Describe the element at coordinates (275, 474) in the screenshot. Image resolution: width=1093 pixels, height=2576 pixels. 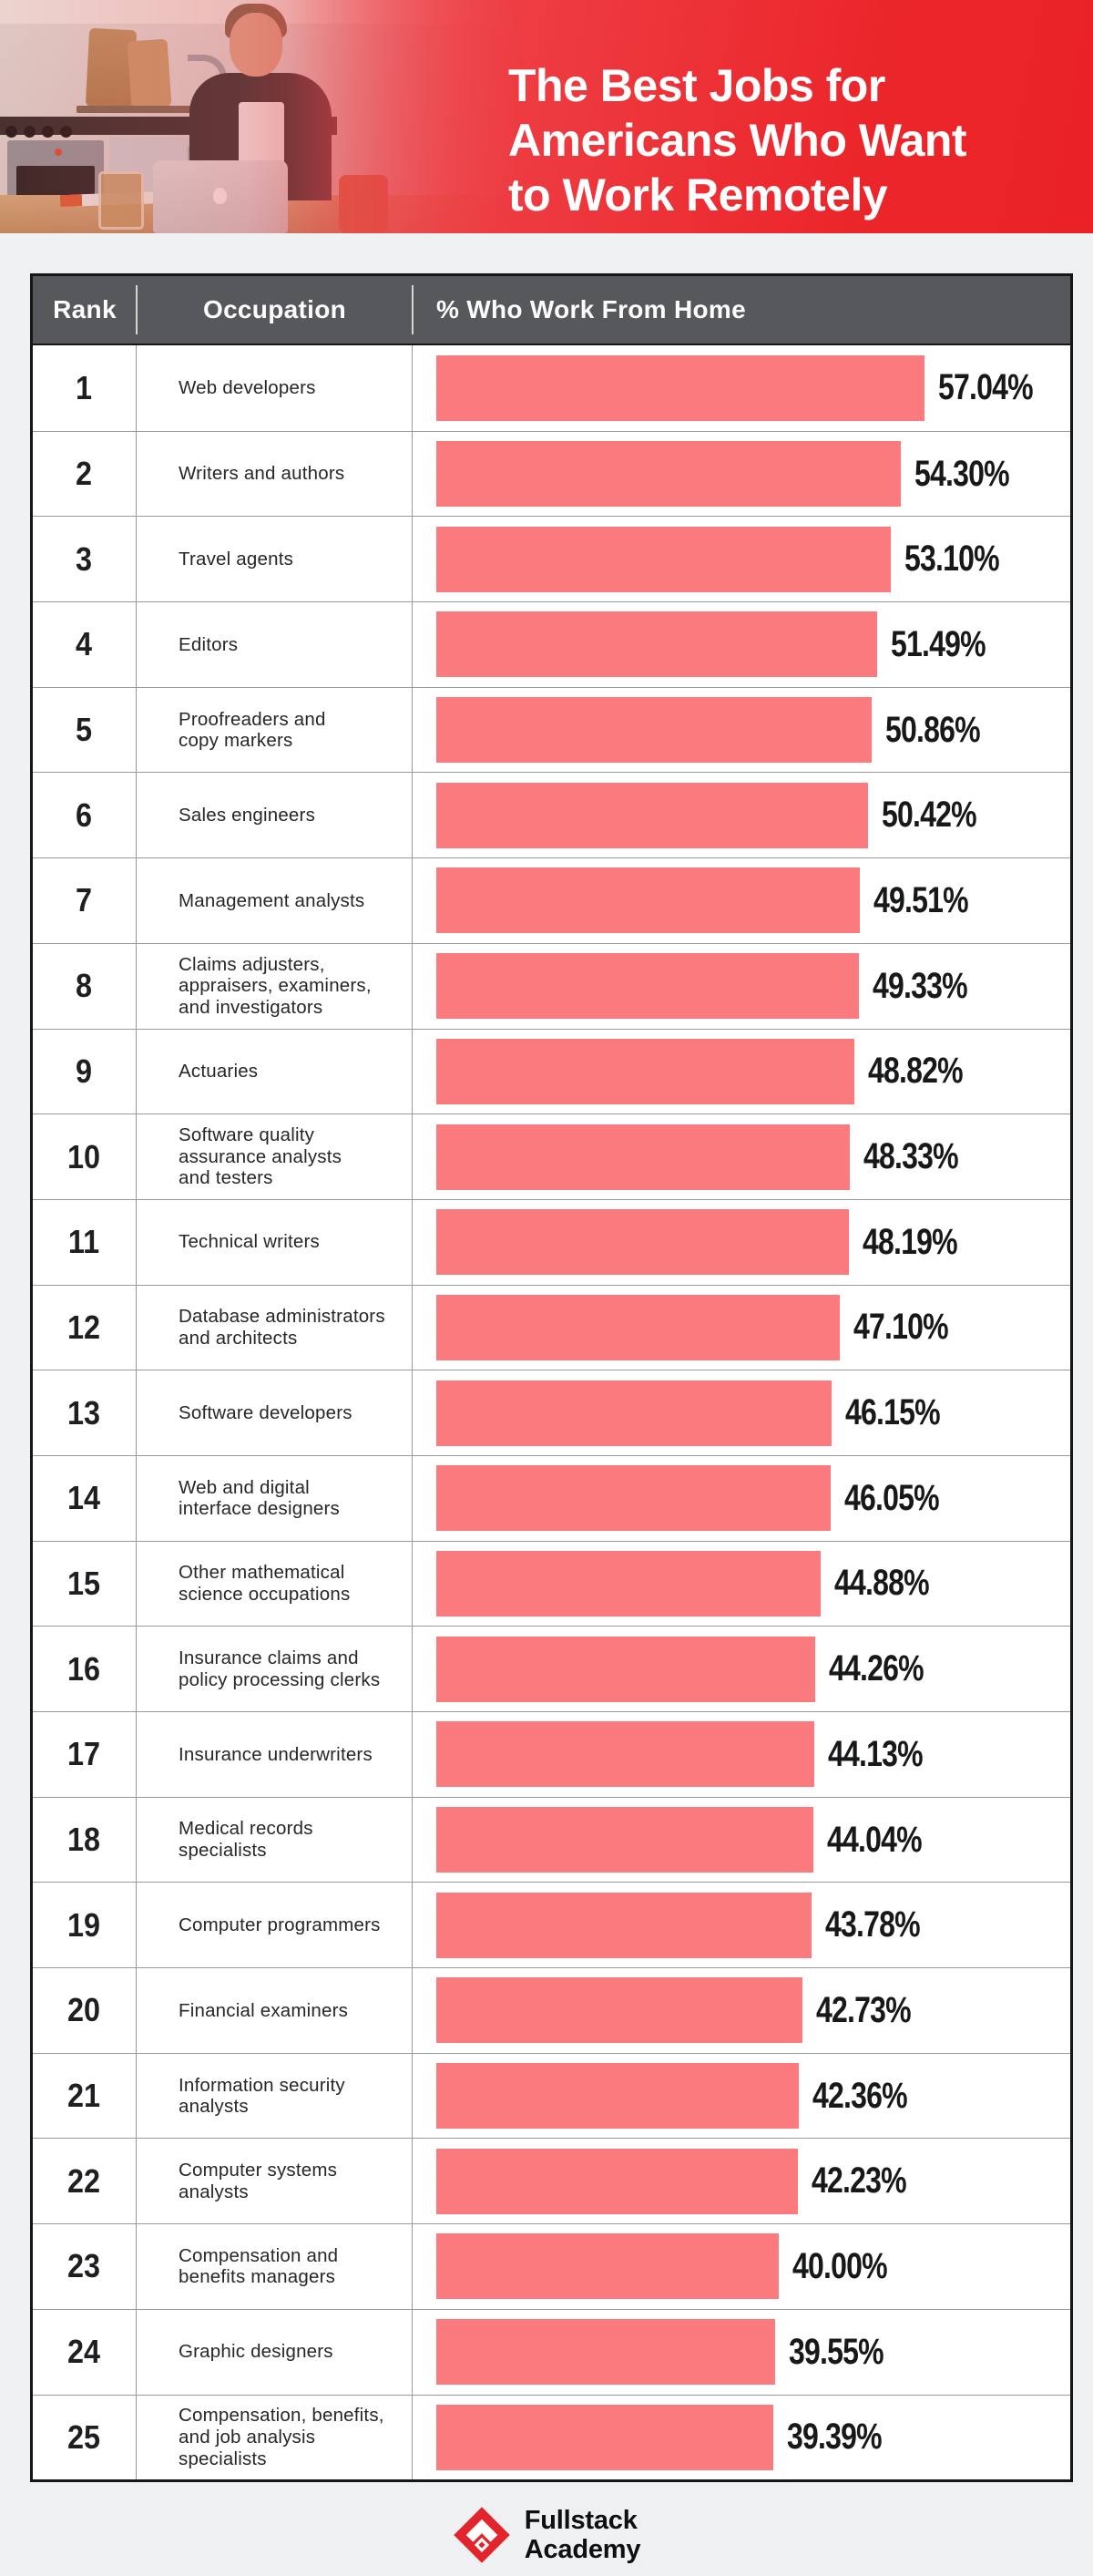
I see `occupation-cell: Writers and authors` at that location.